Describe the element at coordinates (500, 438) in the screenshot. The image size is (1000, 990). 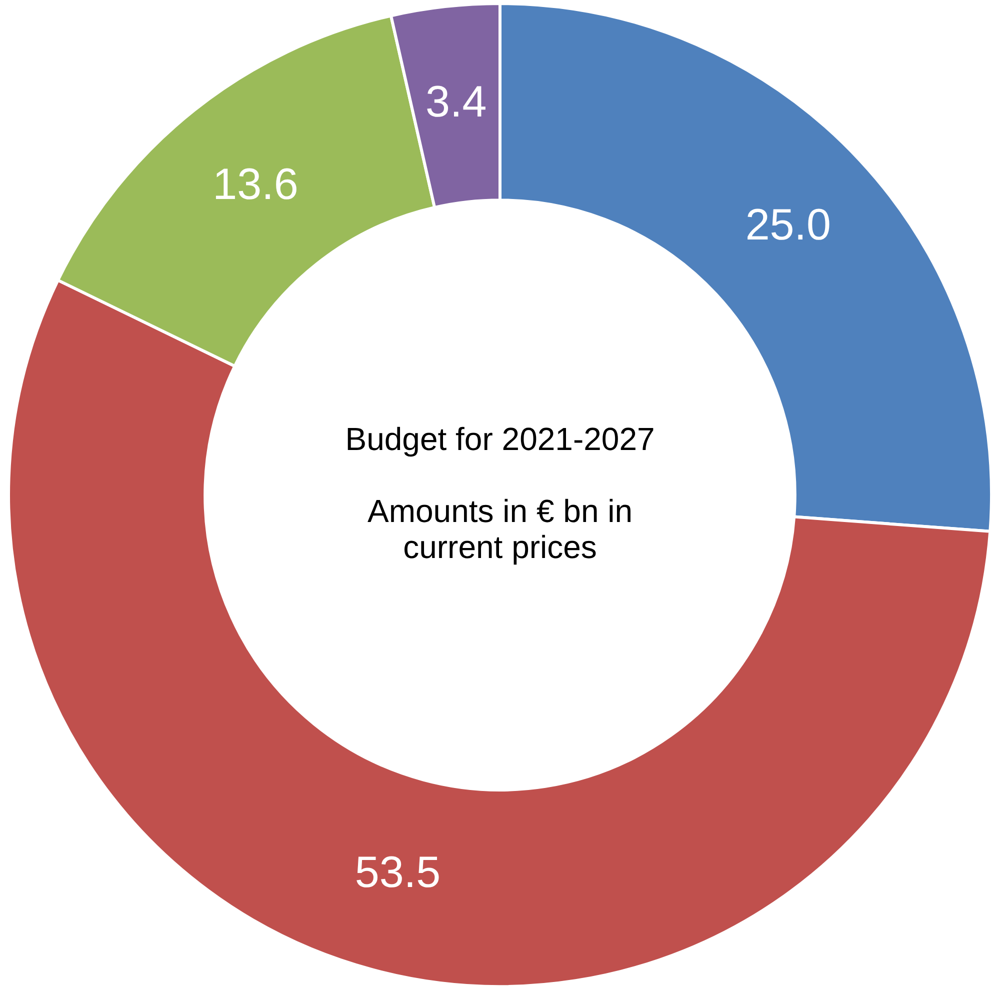
I see `text: Budget for 2021-2027` at that location.